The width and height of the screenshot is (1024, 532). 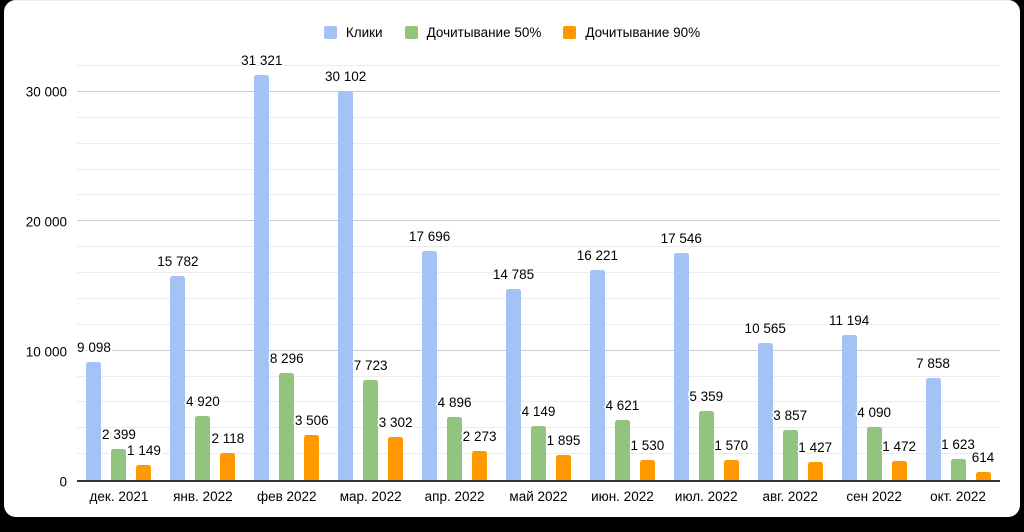 What do you see at coordinates (201, 285) in the screenshot?
I see `bar-group: 15 782 4 920 2 118 янв. 2022` at bounding box center [201, 285].